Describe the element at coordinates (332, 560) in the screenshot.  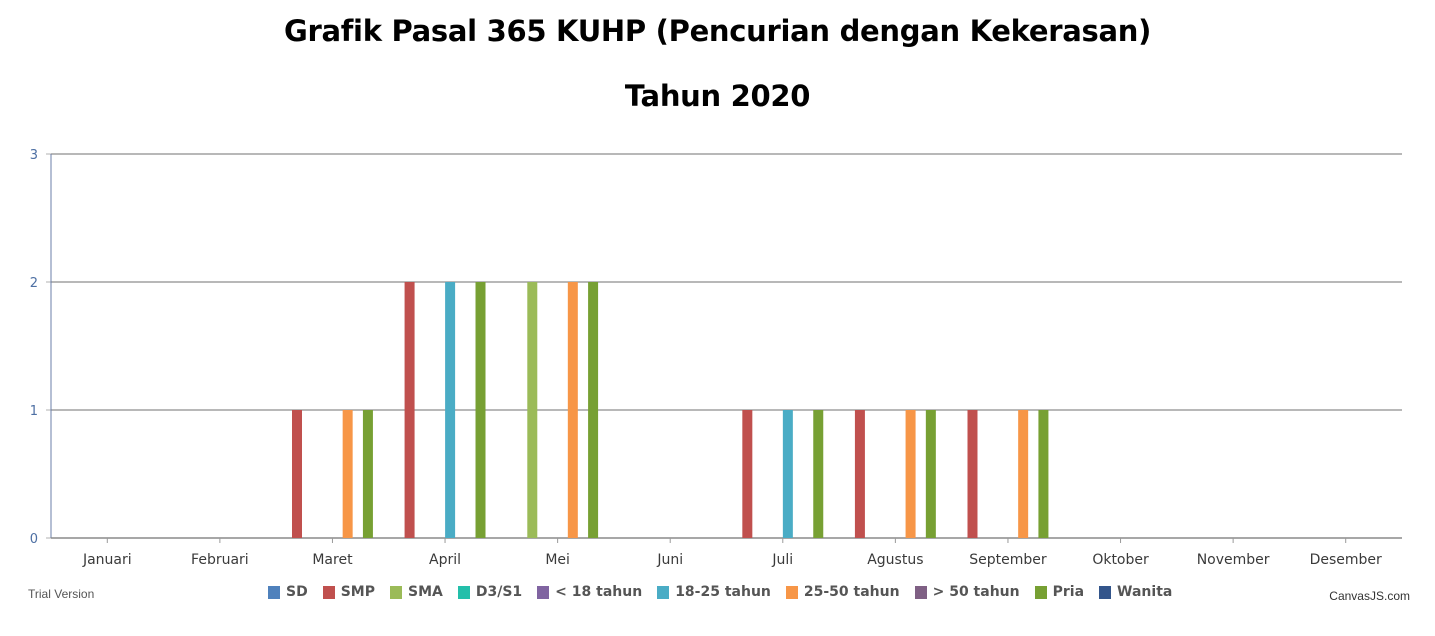
I see `x-category-label: Maret` at that location.